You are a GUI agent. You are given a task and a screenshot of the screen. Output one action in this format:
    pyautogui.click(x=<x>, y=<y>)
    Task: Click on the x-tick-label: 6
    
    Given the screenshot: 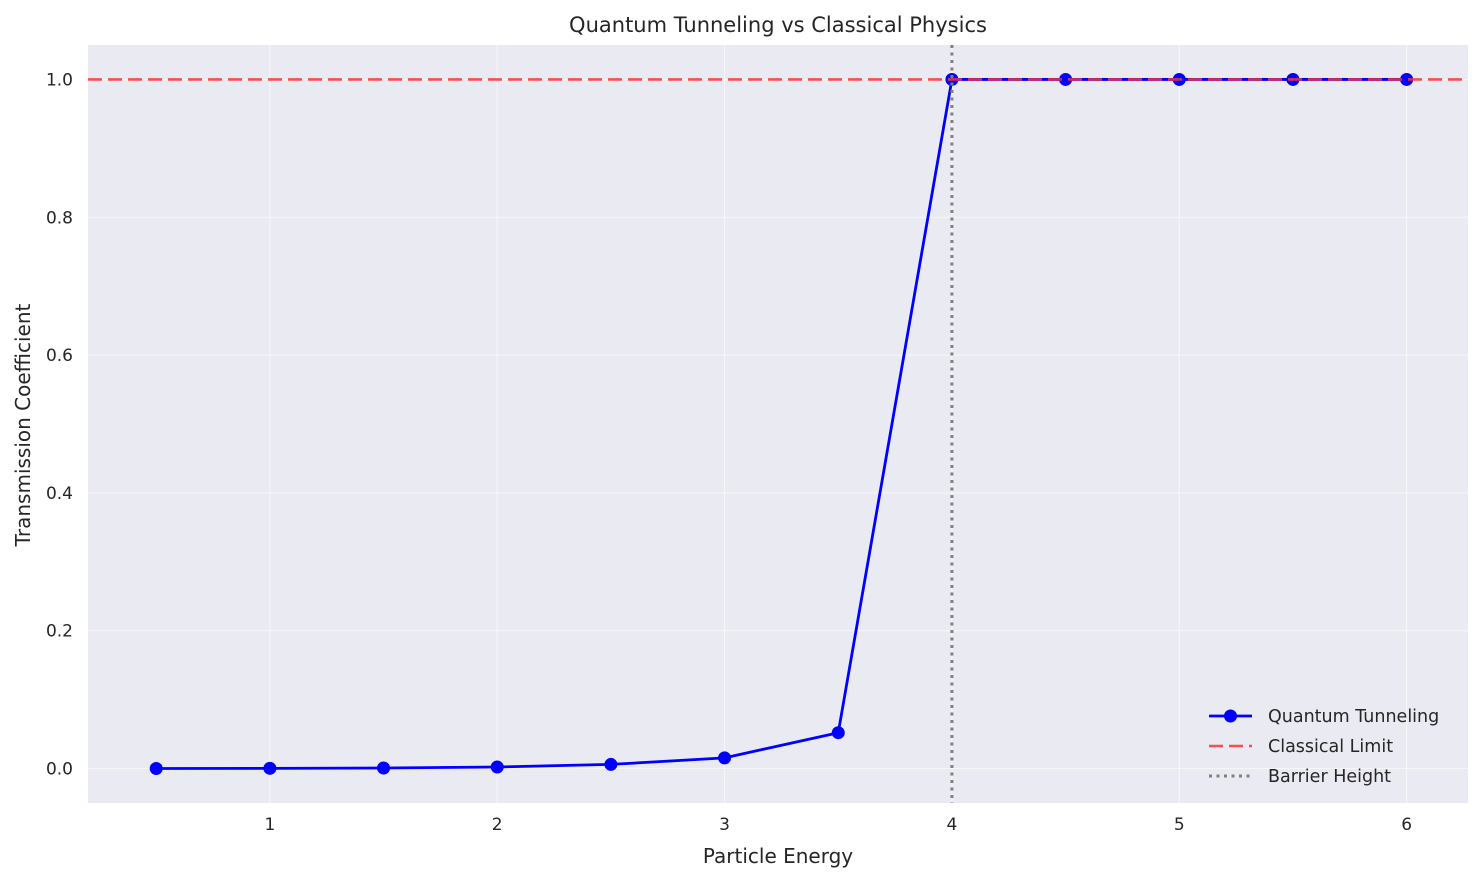 What is the action you would take?
    pyautogui.click(x=1406, y=825)
    